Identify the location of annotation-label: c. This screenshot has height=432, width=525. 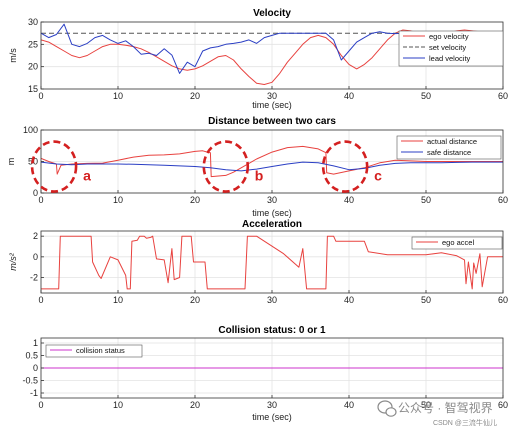
(378, 176).